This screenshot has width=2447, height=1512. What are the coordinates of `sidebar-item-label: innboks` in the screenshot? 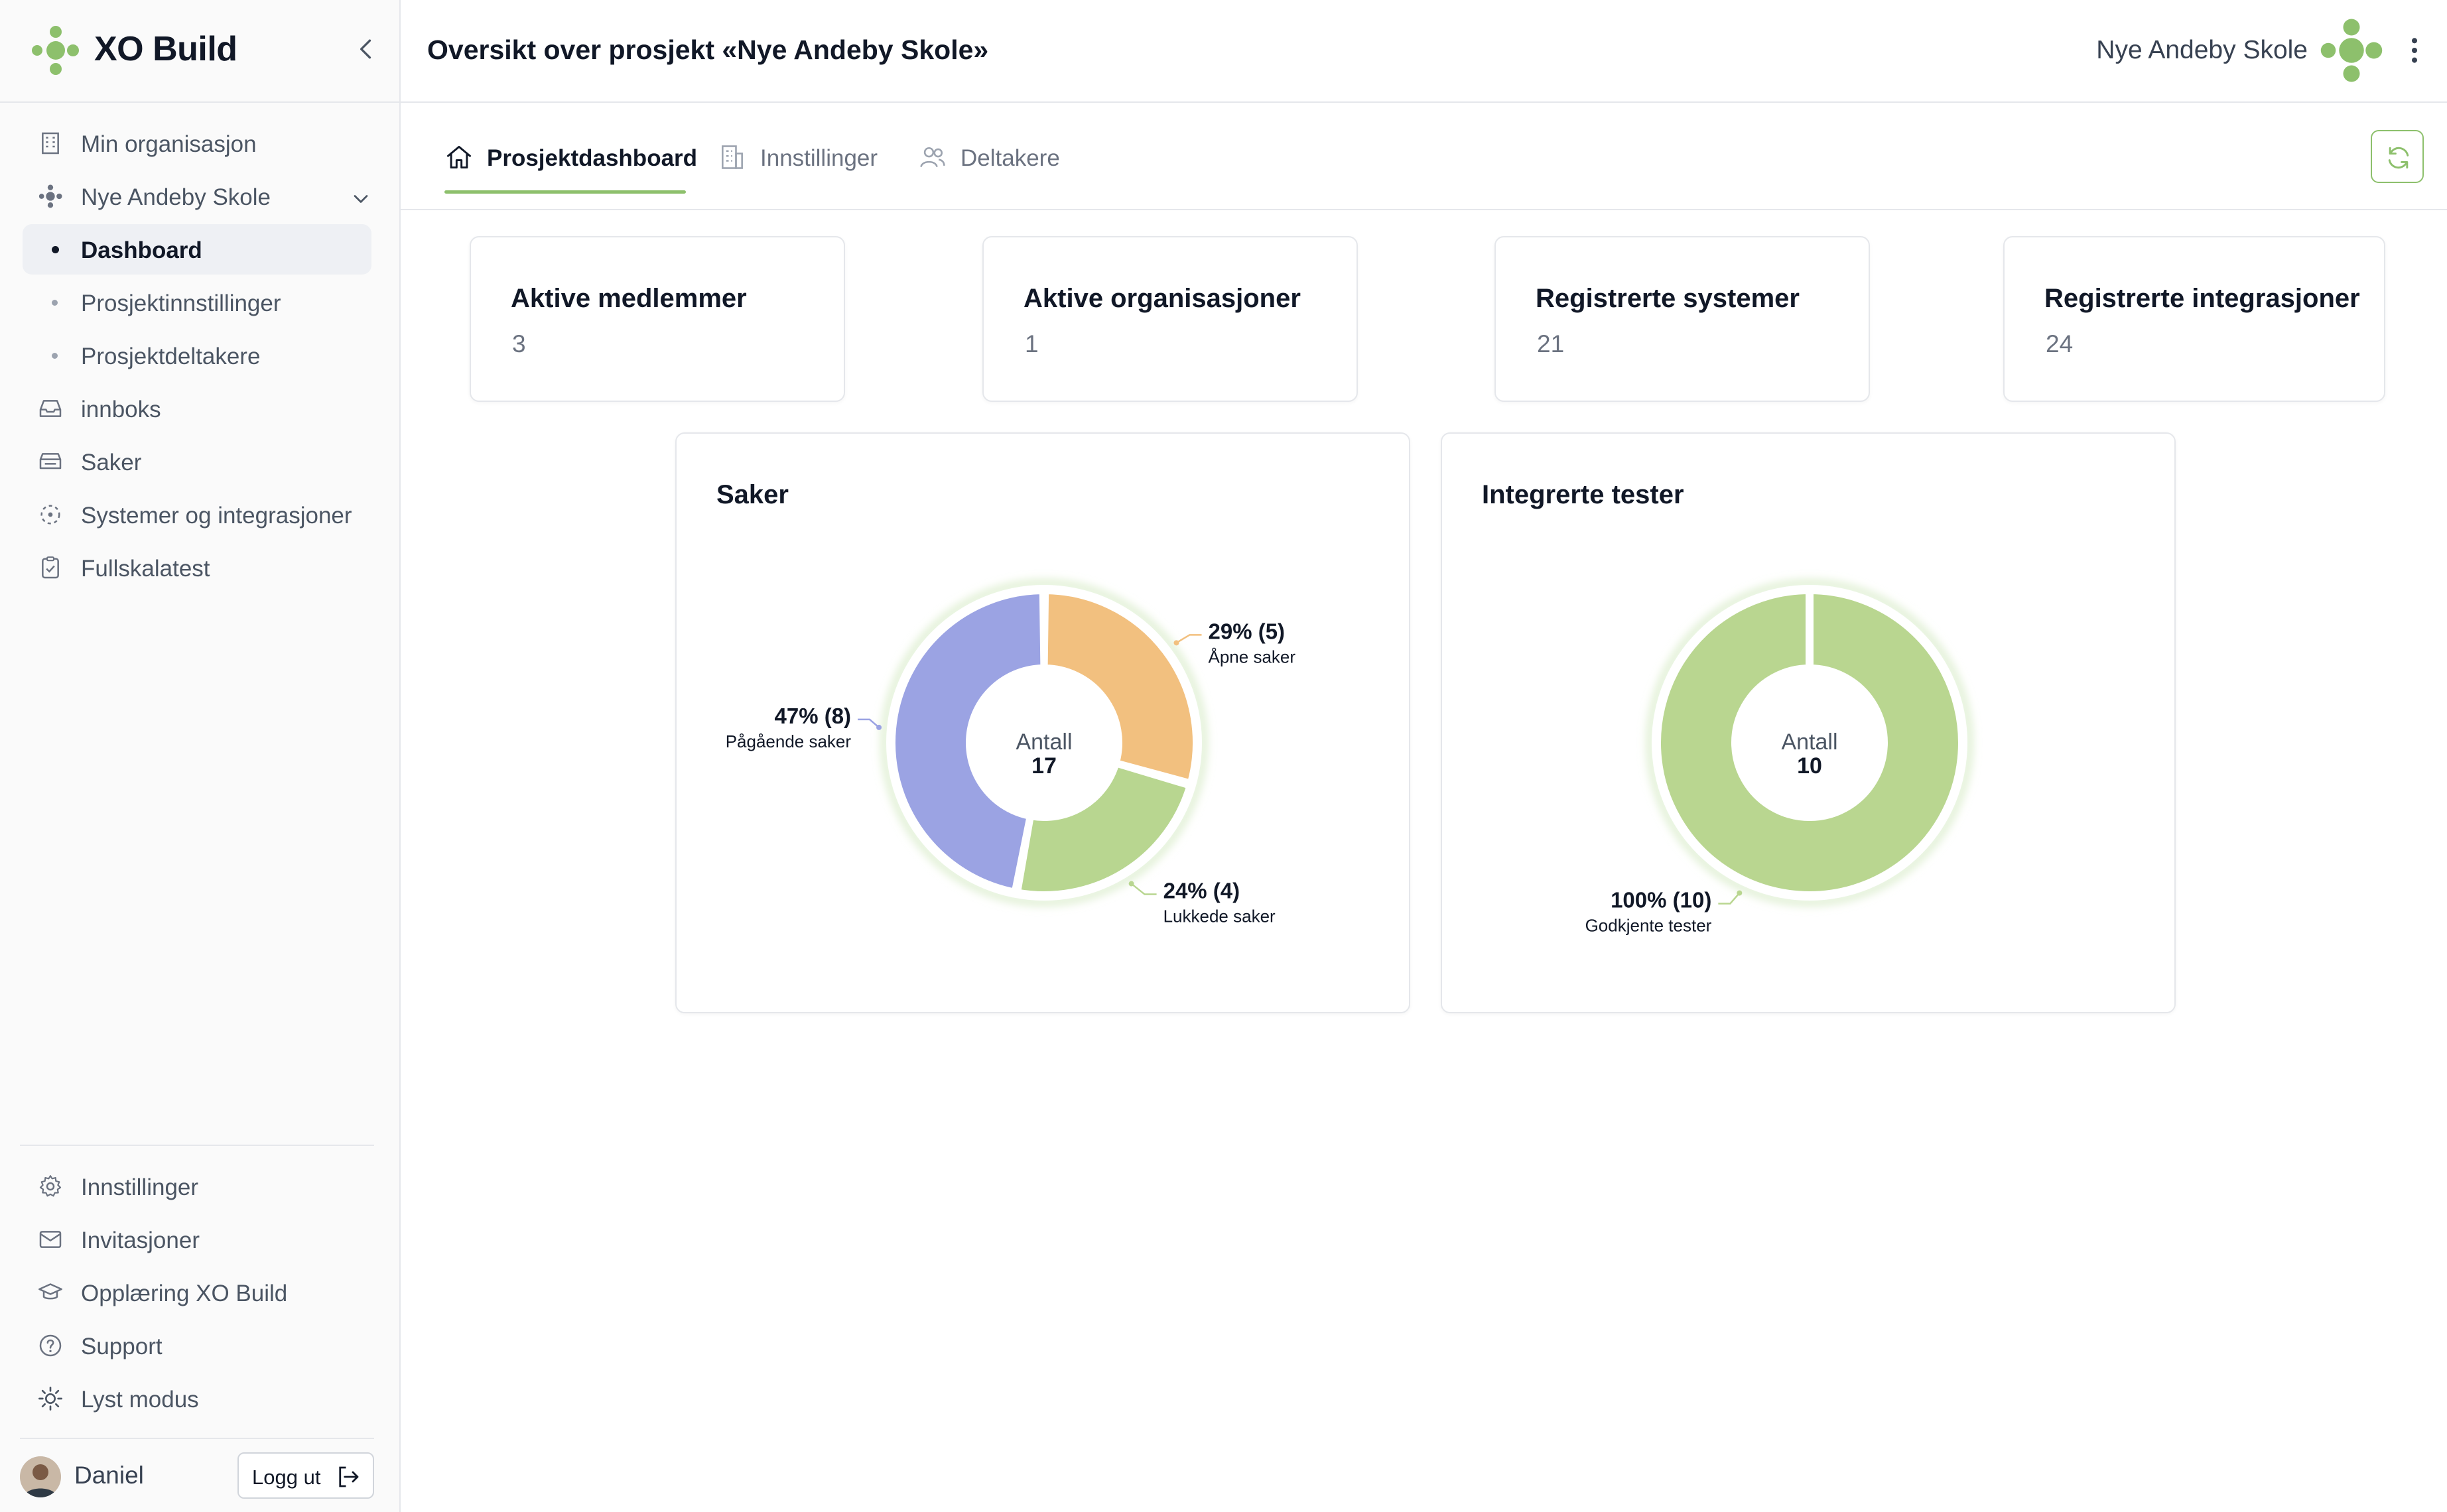 It's located at (121, 409).